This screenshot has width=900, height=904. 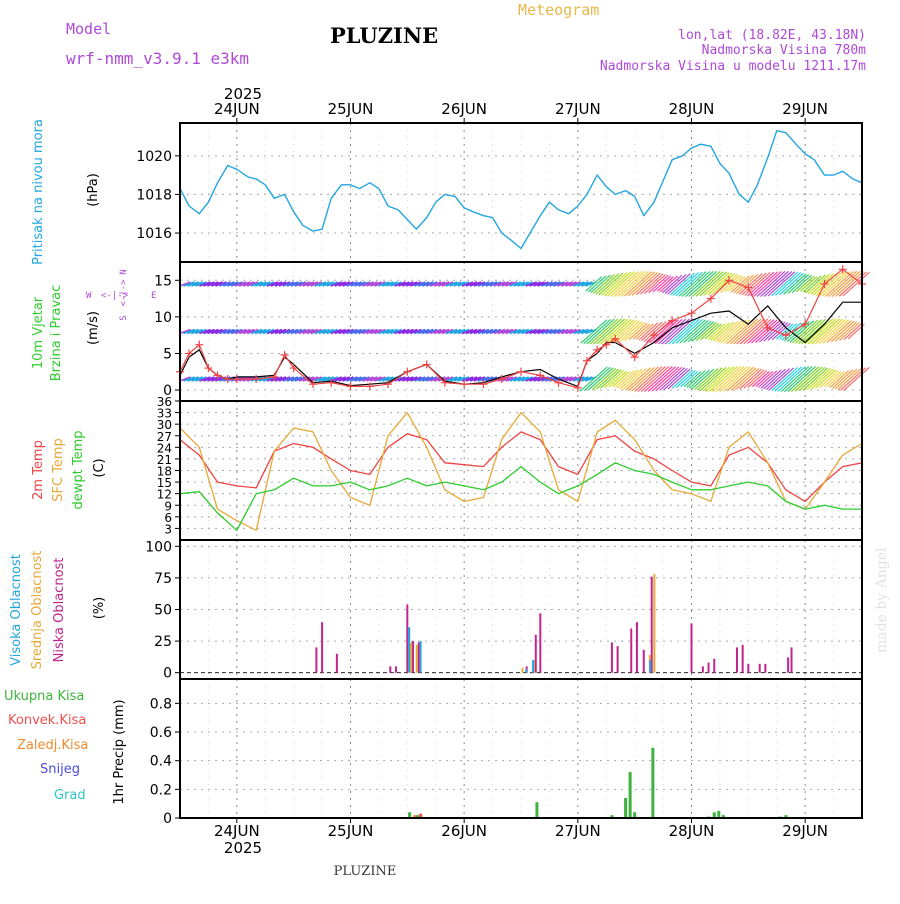 What do you see at coordinates (163, 579) in the screenshot?
I see `y-tick-label: 75` at bounding box center [163, 579].